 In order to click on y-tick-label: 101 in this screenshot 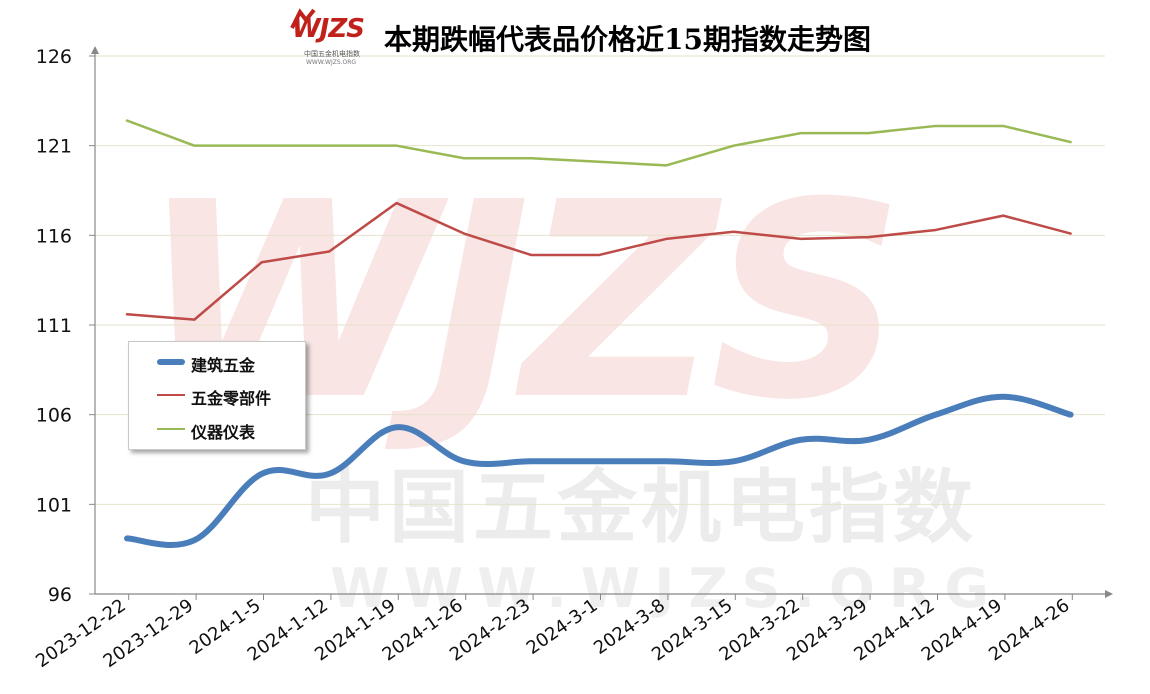, I will do `click(54, 505)`.